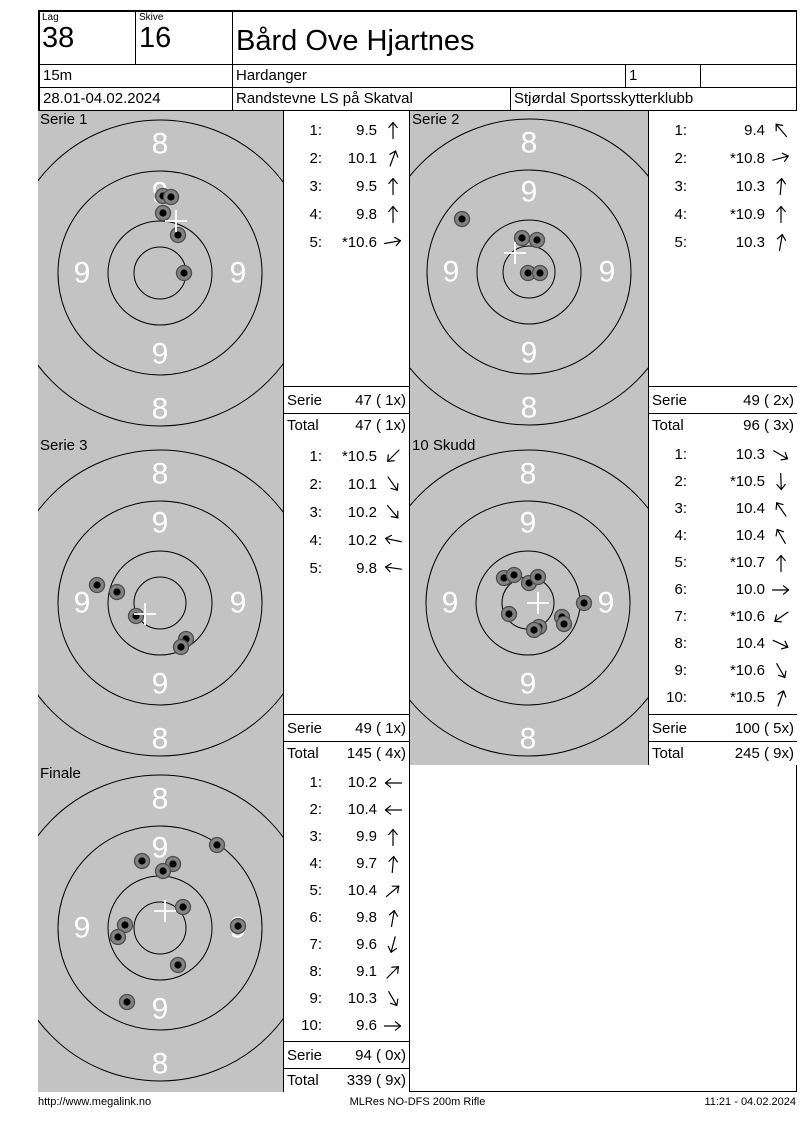  I want to click on serie-value: 49 ( 1x), so click(380, 728).